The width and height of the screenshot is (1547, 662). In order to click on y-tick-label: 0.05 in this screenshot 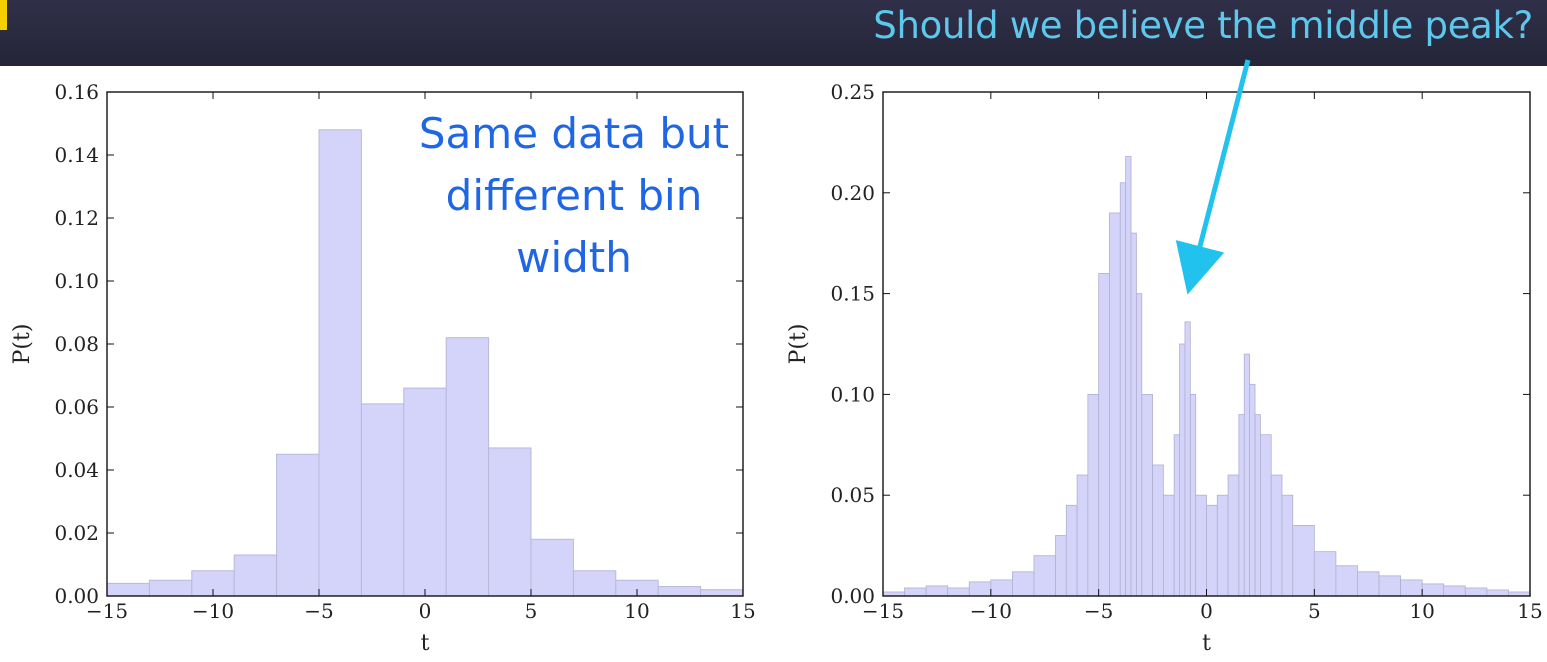, I will do `click(852, 495)`.